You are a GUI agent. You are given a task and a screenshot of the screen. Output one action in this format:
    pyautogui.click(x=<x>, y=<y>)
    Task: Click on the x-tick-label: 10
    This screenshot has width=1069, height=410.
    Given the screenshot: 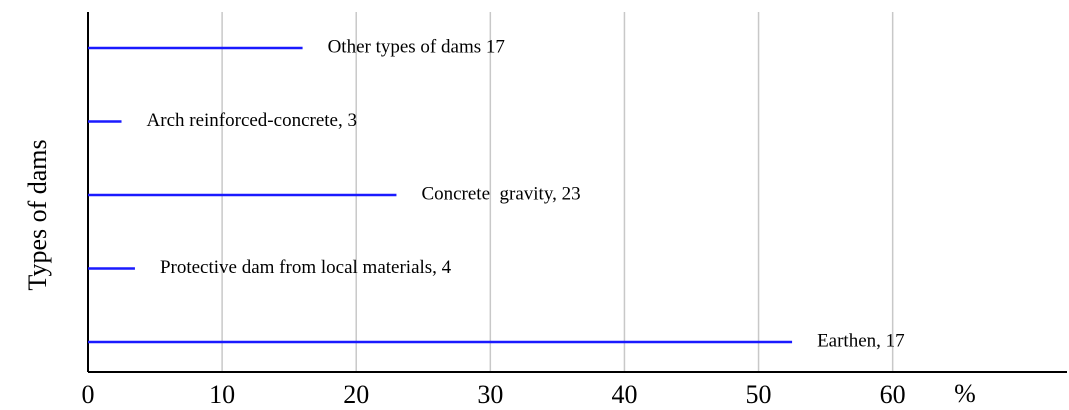 What is the action you would take?
    pyautogui.click(x=222, y=394)
    